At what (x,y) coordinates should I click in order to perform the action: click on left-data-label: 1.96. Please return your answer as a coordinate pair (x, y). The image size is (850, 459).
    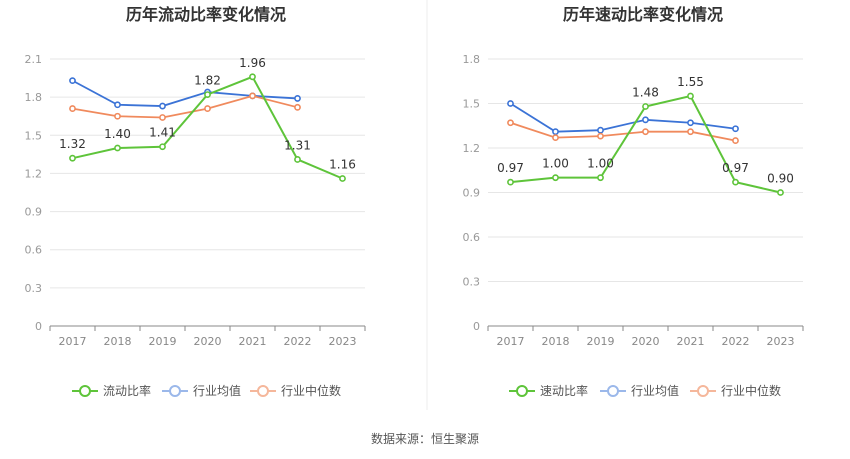
    Looking at the image, I should click on (252, 63).